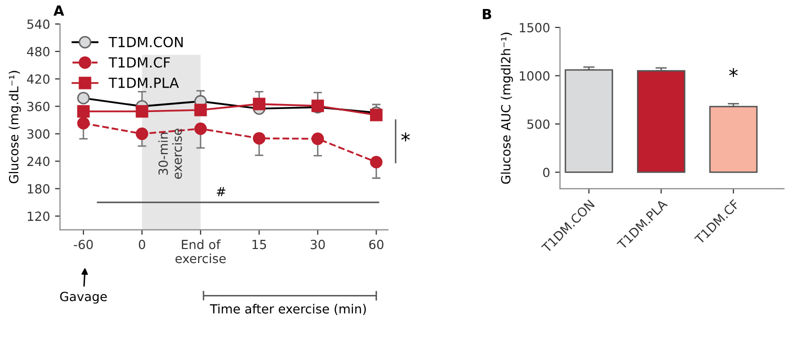 This screenshot has width=800, height=343. Describe the element at coordinates (143, 83) in the screenshot. I see `legend-label: T1DM.PLA` at that location.